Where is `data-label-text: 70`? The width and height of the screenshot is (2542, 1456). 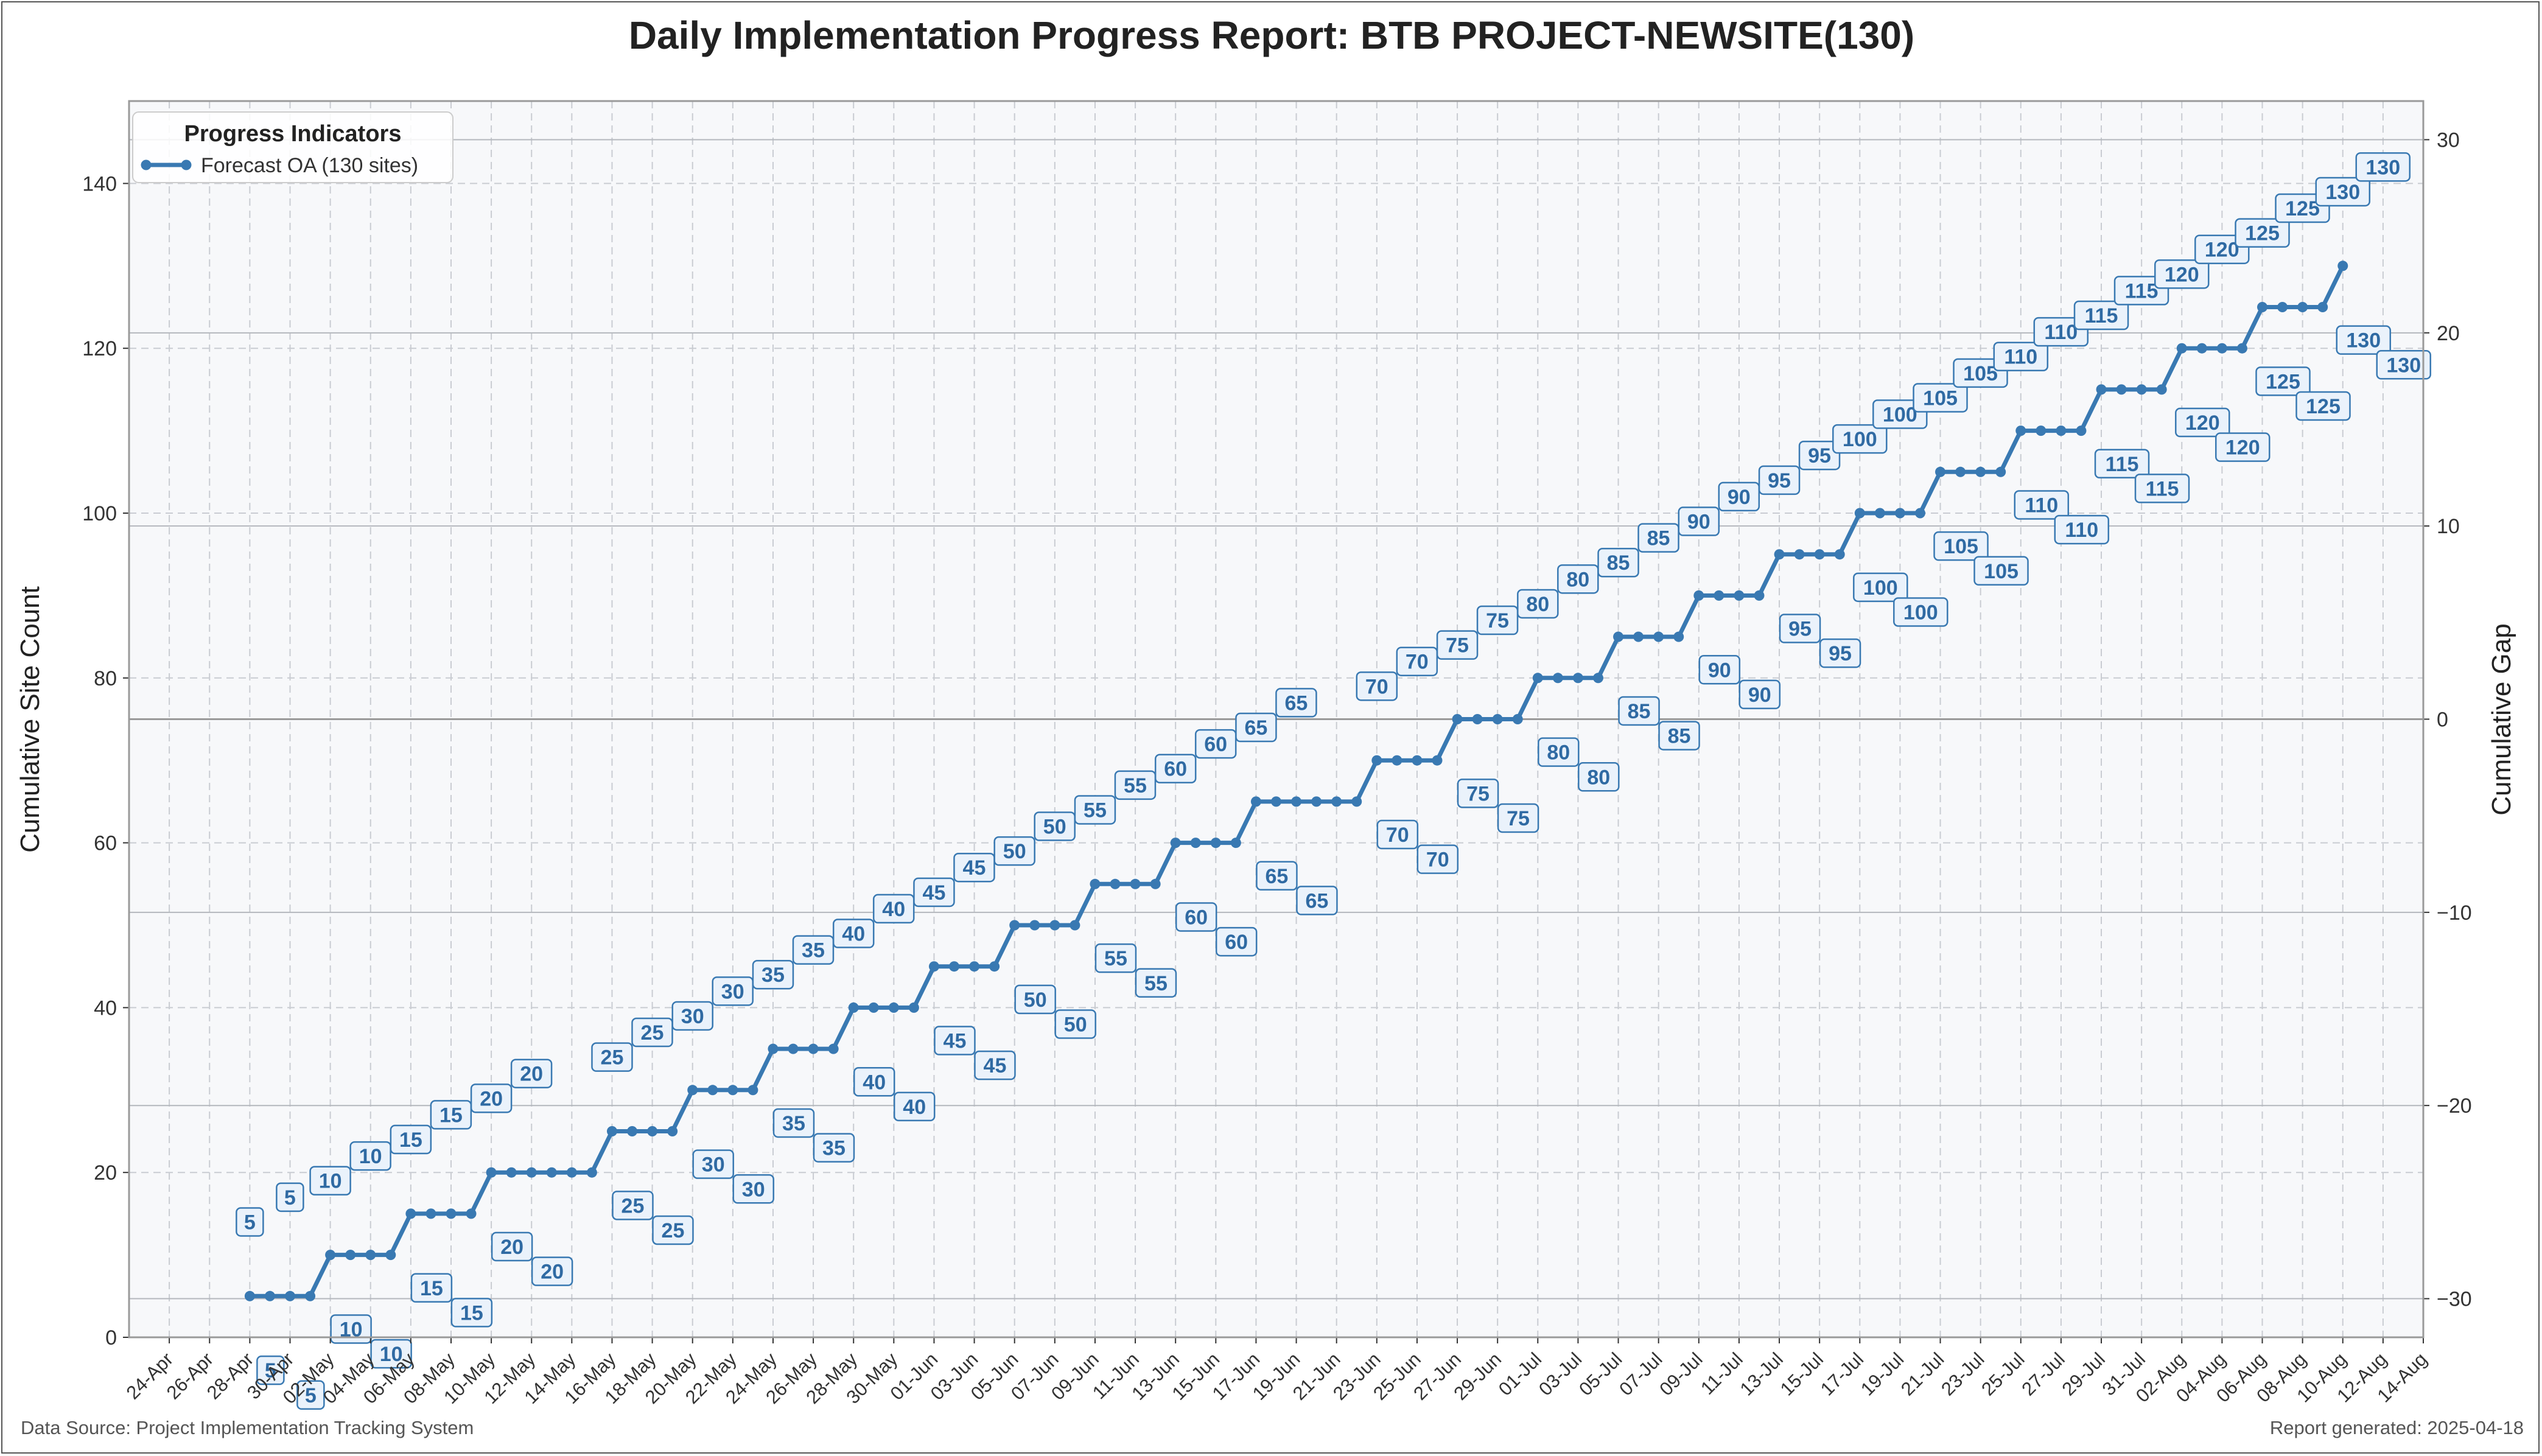 data-label-text: 70 is located at coordinates (1437, 860).